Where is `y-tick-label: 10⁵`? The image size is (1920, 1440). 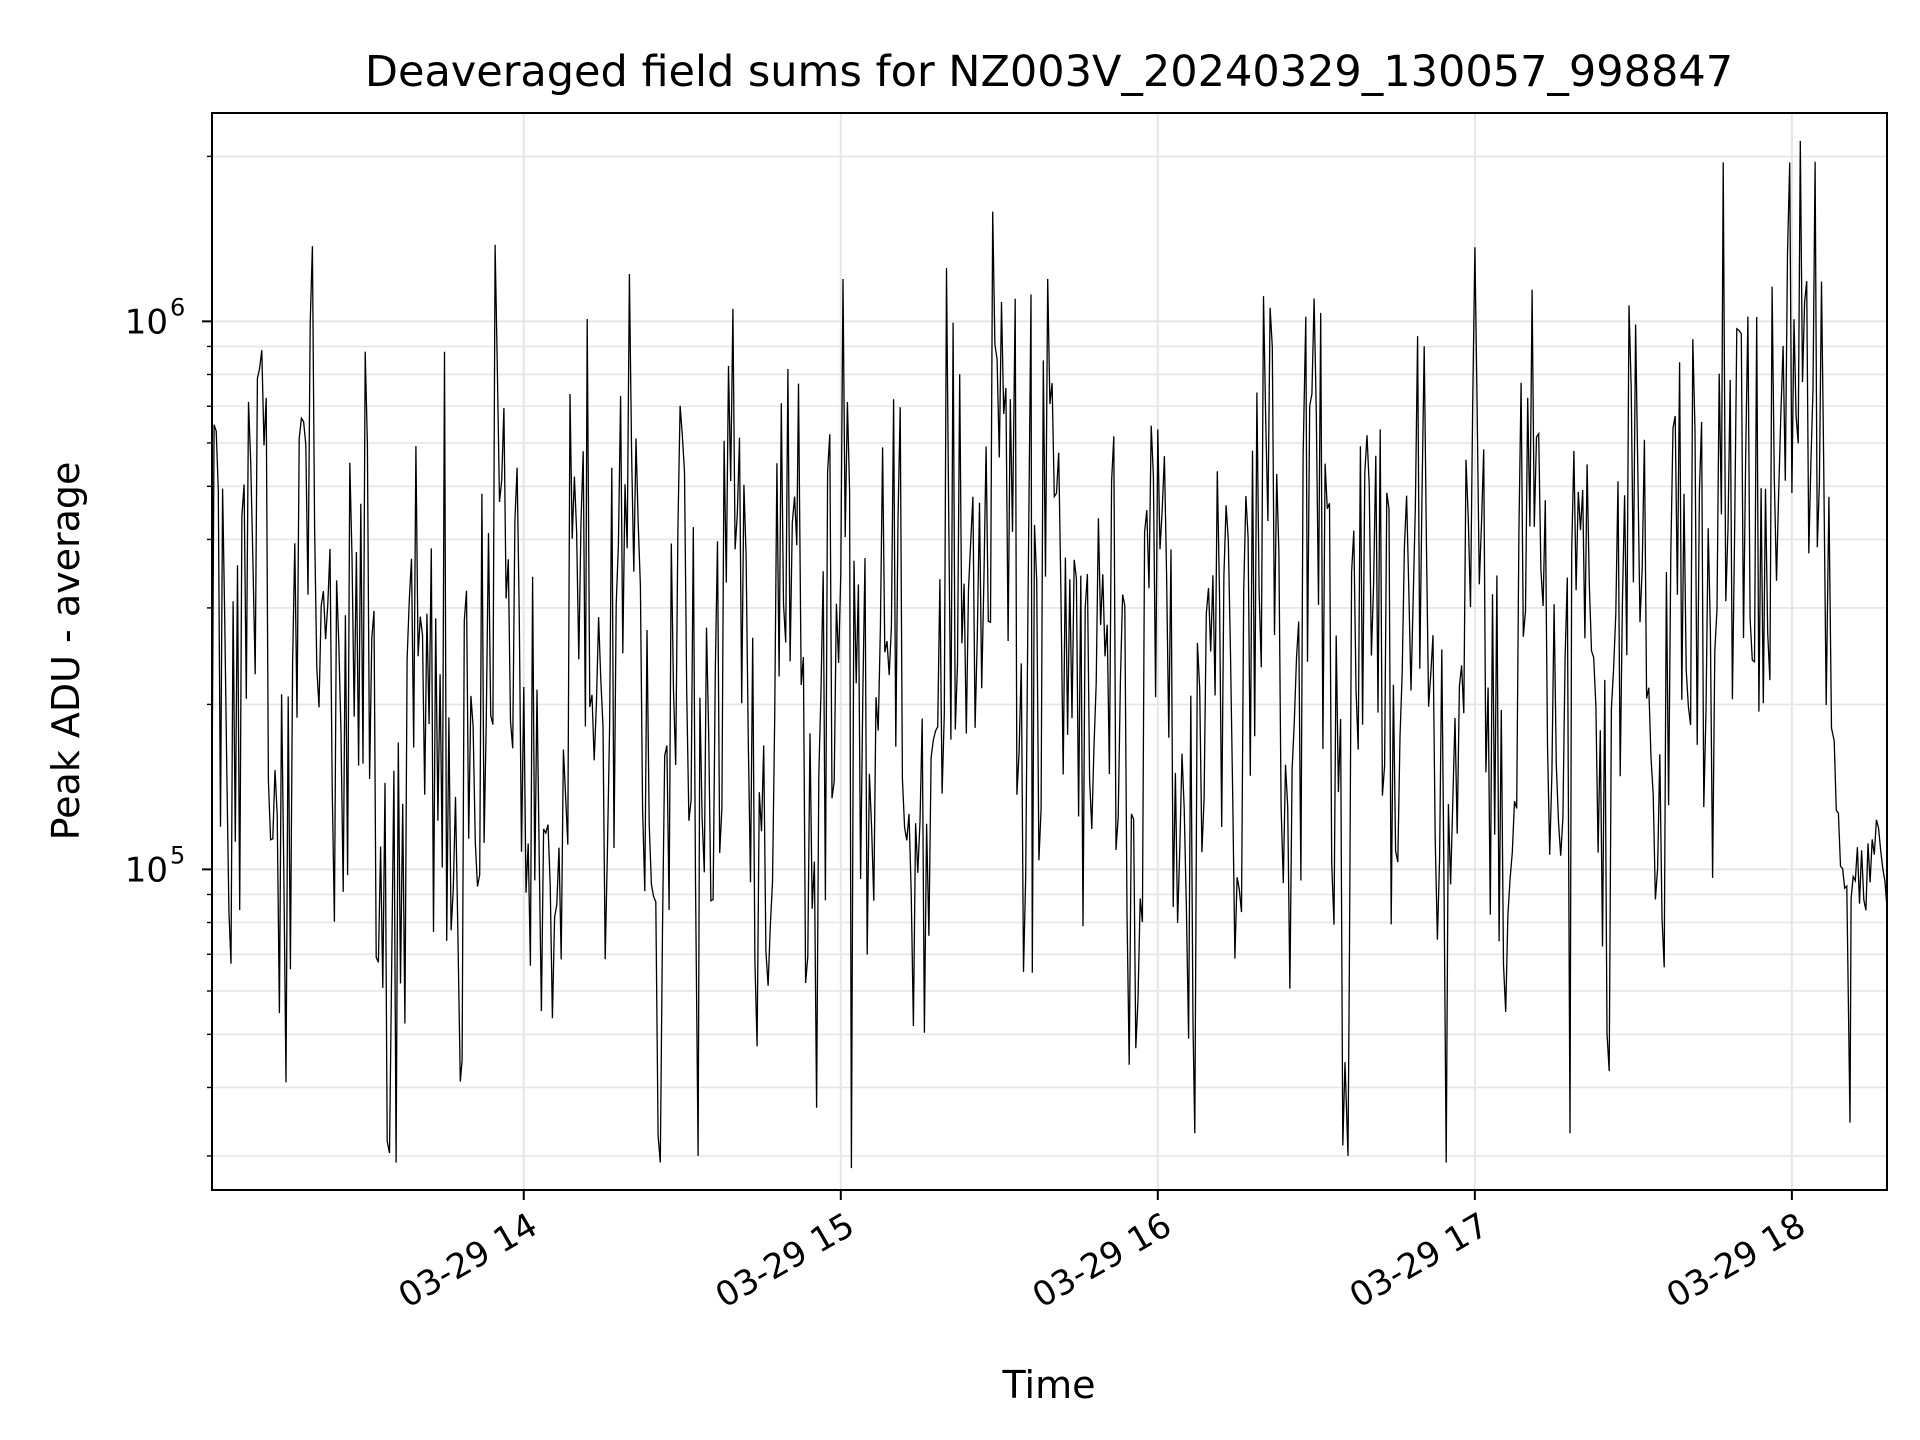
y-tick-label: 10⁵ is located at coordinates (155, 865).